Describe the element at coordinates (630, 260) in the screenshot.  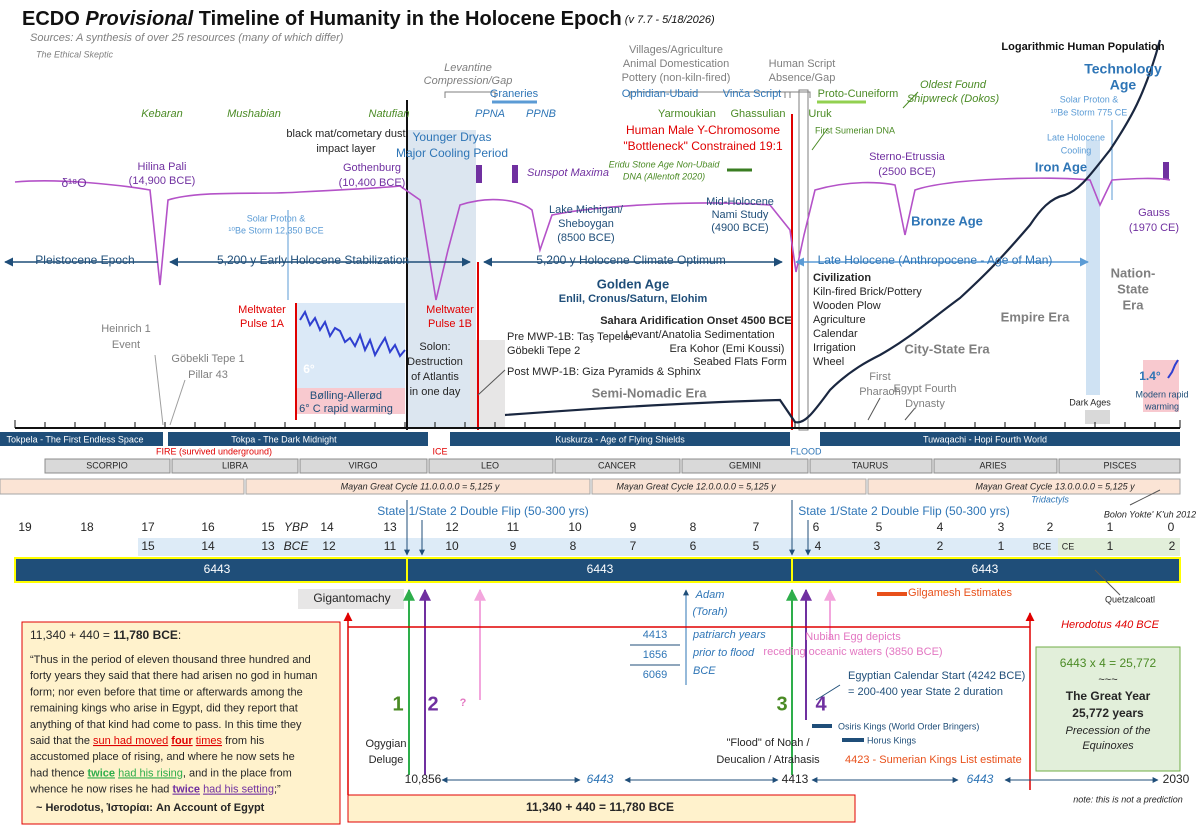
I see `optimum: 5,200 y Holocene Climate Optimum` at that location.